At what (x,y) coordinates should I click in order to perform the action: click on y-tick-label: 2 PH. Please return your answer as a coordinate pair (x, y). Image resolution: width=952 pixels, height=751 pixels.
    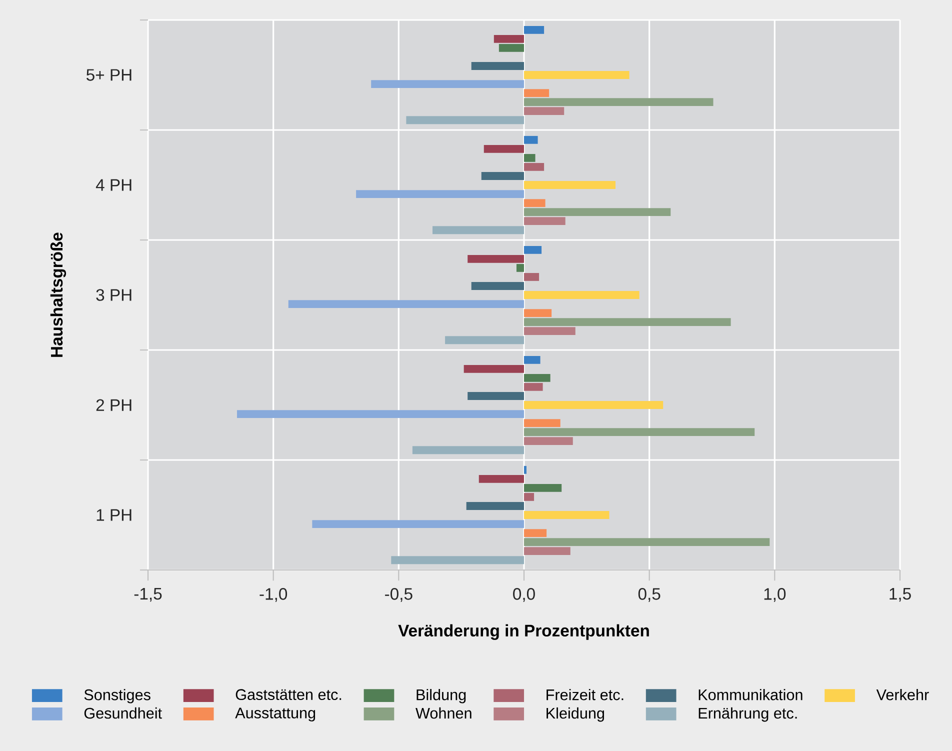
    Looking at the image, I should click on (114, 405).